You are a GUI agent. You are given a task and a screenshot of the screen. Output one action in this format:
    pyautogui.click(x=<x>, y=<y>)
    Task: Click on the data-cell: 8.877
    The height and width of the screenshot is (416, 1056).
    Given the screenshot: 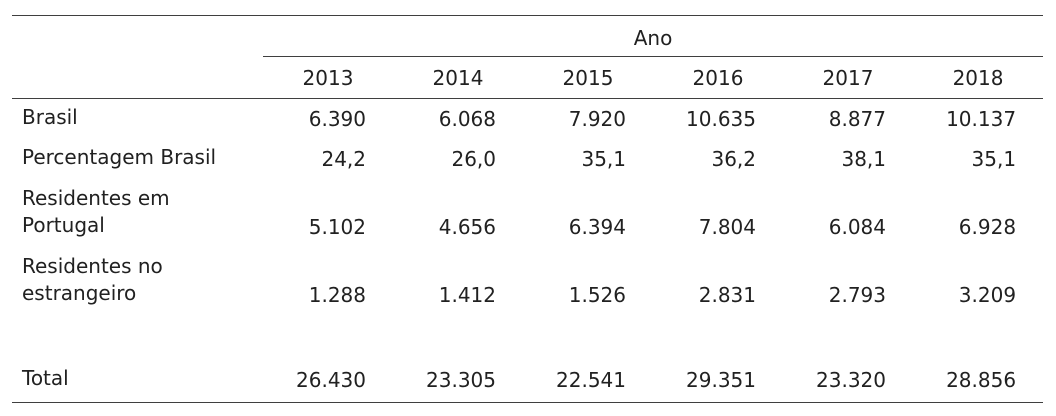 What is the action you would take?
    pyautogui.click(x=857, y=118)
    